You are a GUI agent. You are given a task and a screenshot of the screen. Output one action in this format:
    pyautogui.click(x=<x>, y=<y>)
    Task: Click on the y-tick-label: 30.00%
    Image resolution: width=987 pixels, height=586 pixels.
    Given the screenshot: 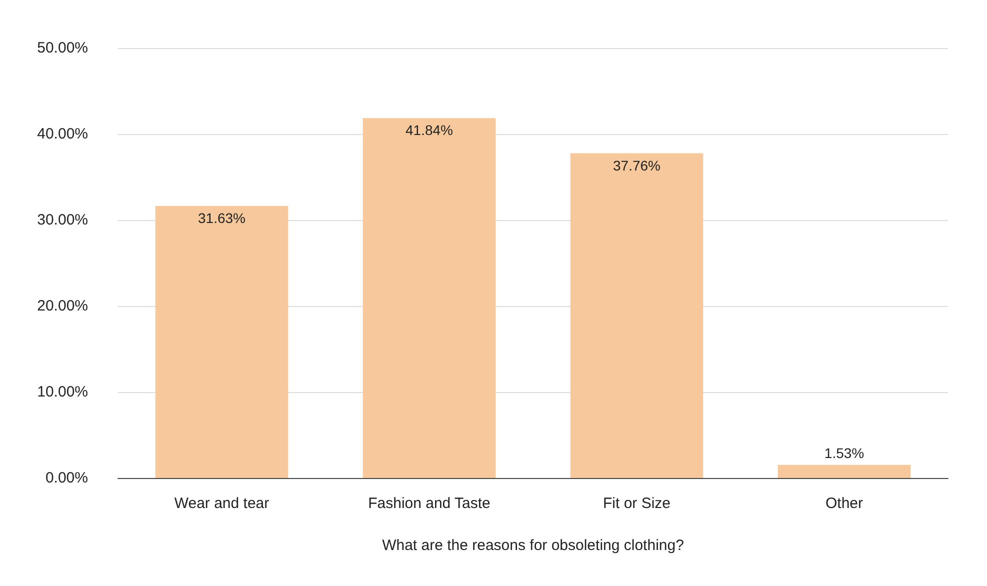 What is the action you would take?
    pyautogui.click(x=62, y=220)
    